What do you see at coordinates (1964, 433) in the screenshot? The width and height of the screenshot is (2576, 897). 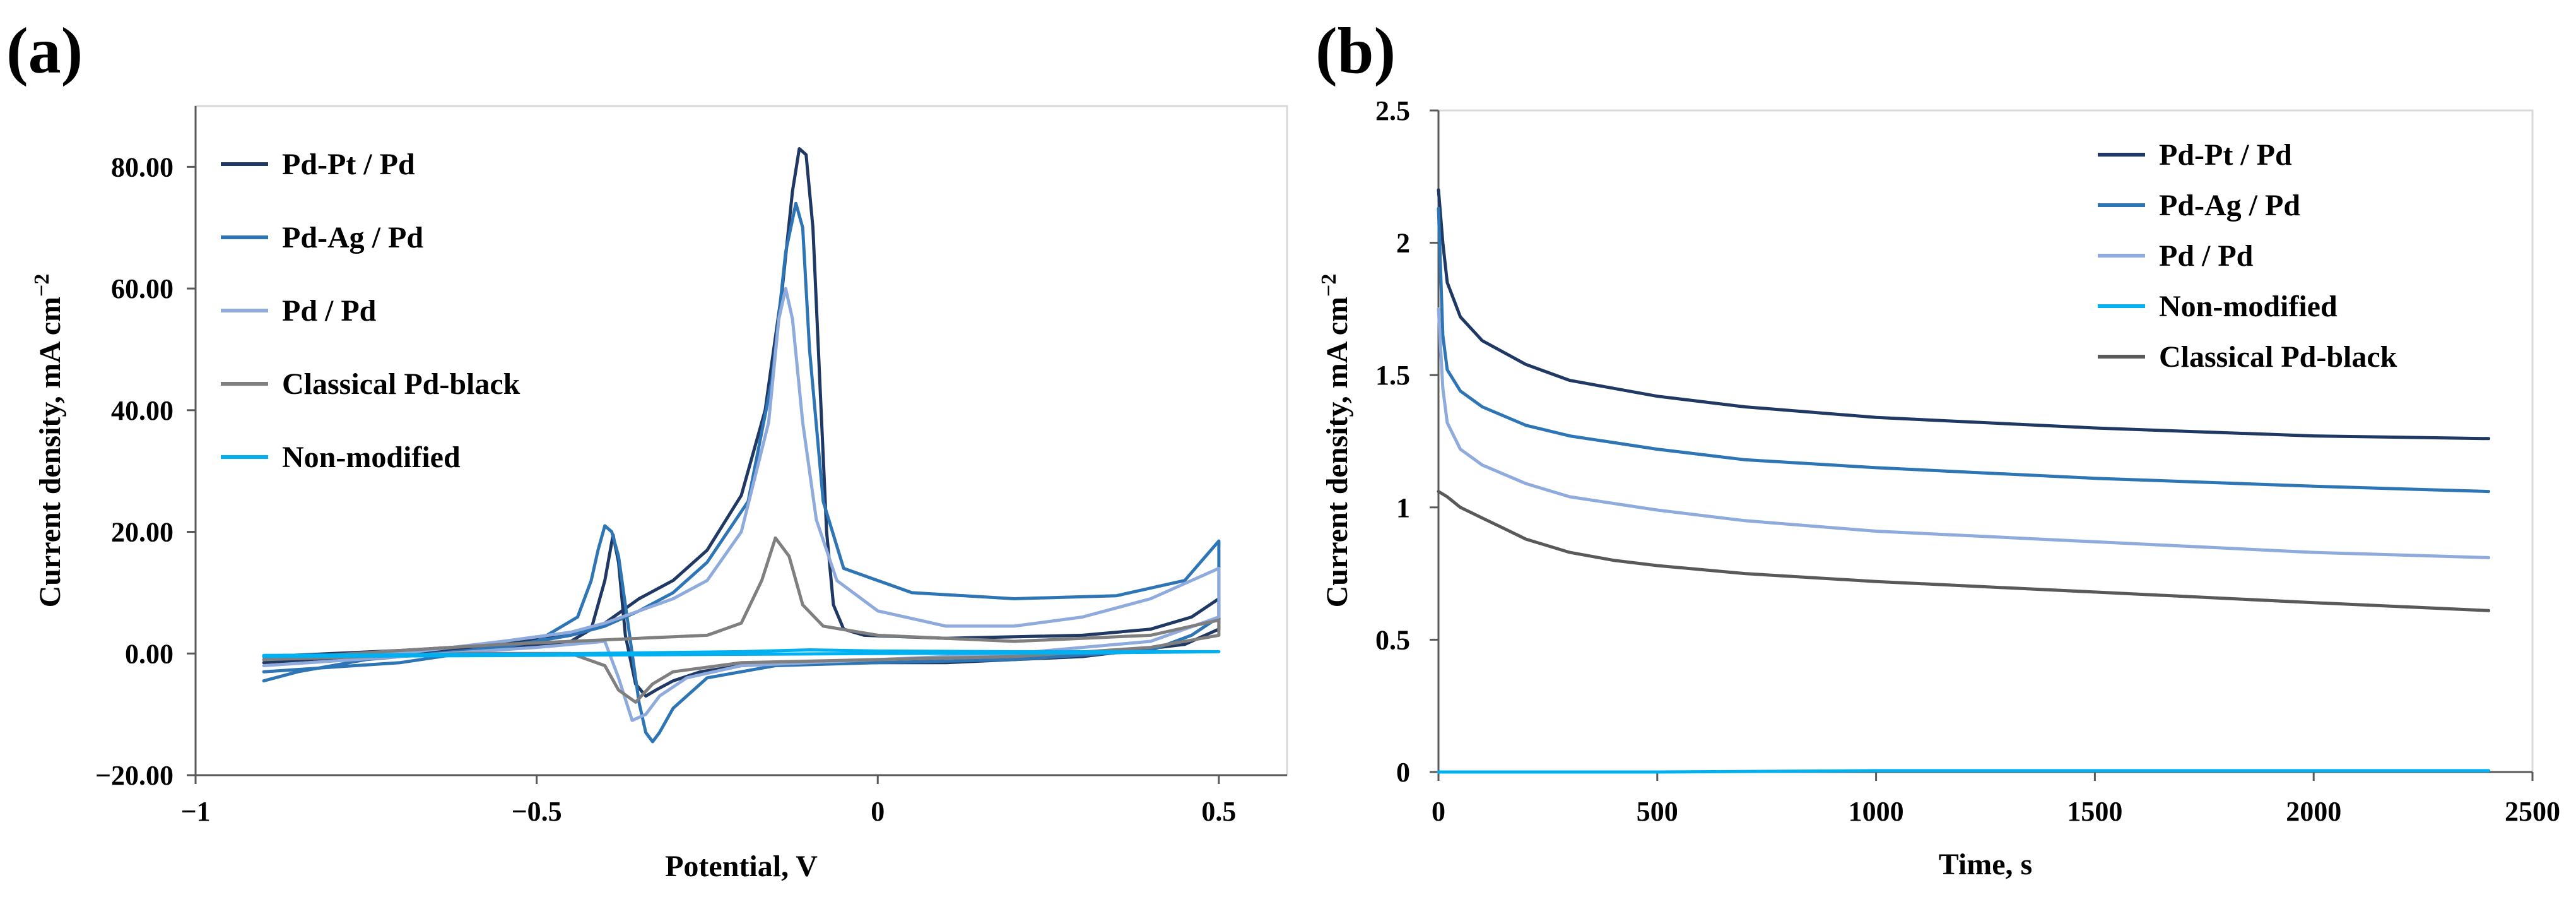 I see `series-line-pd-pd` at bounding box center [1964, 433].